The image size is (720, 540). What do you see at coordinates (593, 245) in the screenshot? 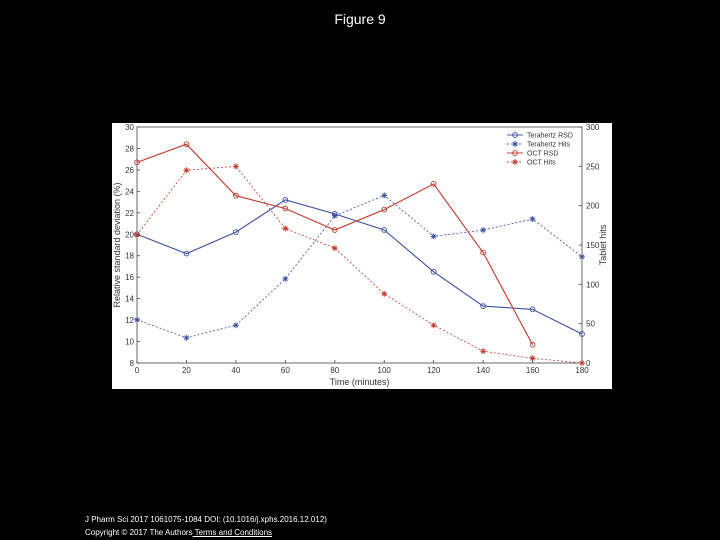
I see `y2-tick-label: 150` at bounding box center [593, 245].